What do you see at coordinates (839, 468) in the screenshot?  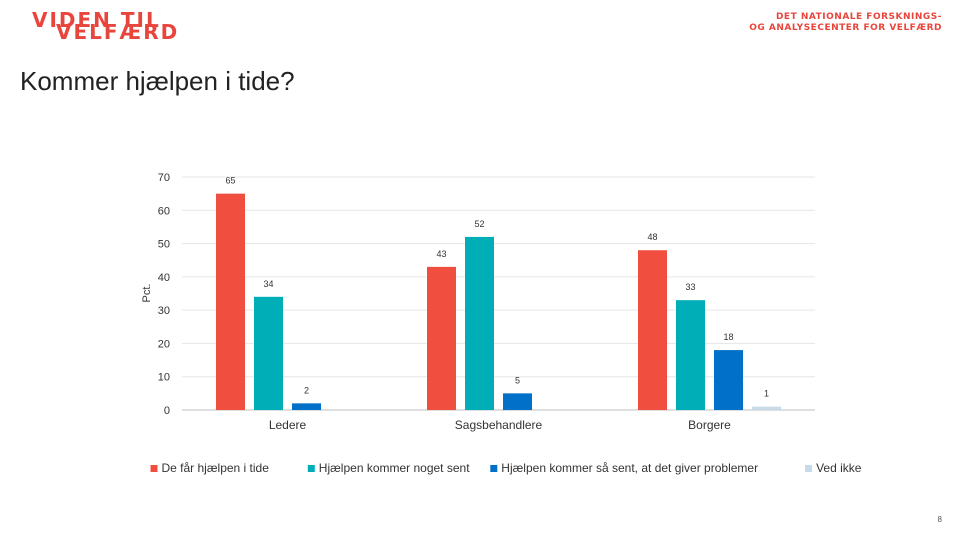 I see `legend-label: Ved ikke` at bounding box center [839, 468].